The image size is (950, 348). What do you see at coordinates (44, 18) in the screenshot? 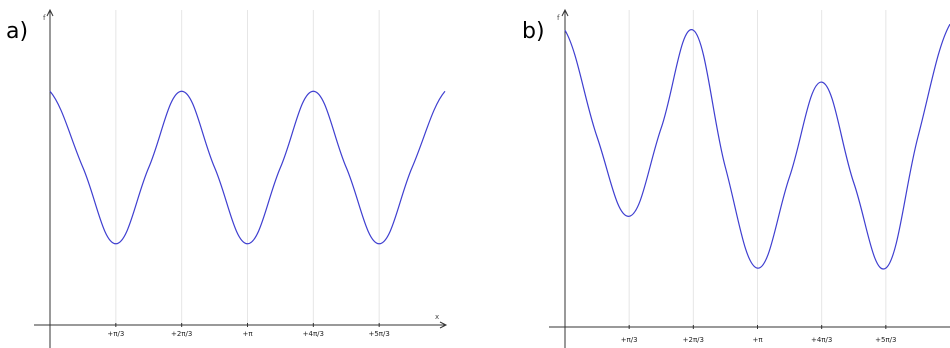
I see `panel-a-ylabel: f` at bounding box center [44, 18].